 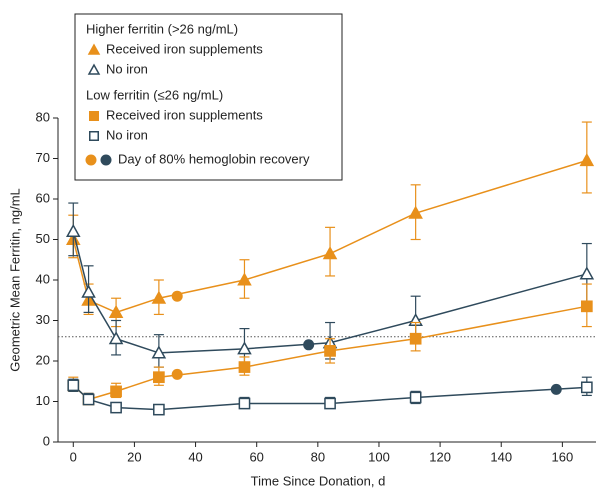 What do you see at coordinates (14, 280) in the screenshot?
I see `y-axis-label: Geometric Mean Ferritin, ng/mL` at bounding box center [14, 280].